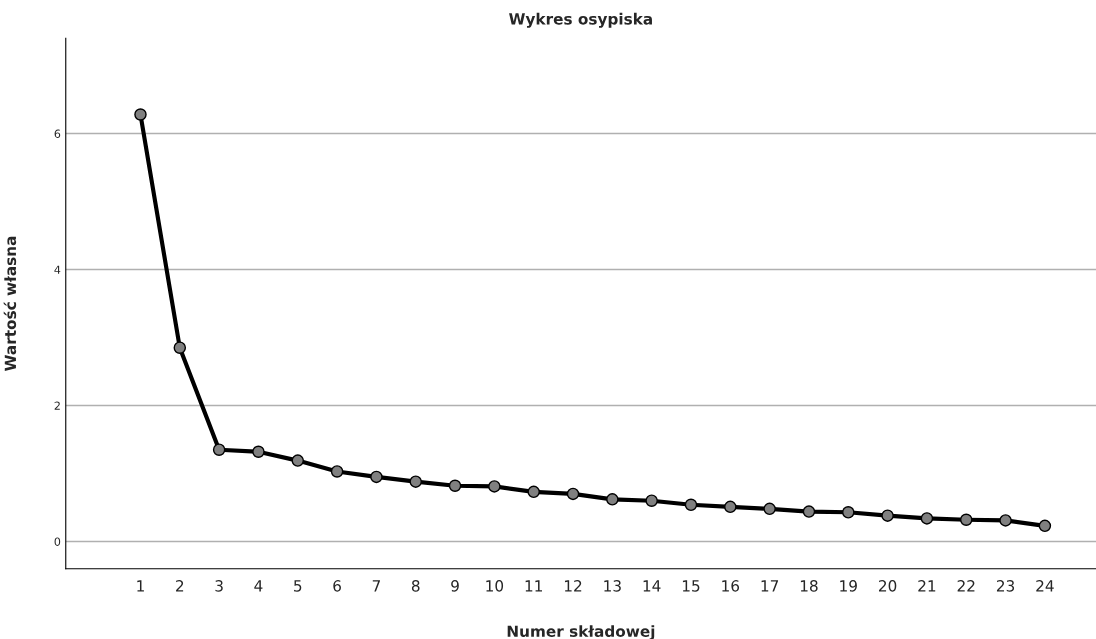 Image resolution: width=1096 pixels, height=639 pixels. Describe the element at coordinates (927, 586) in the screenshot. I see `x-tick-label: 21` at that location.